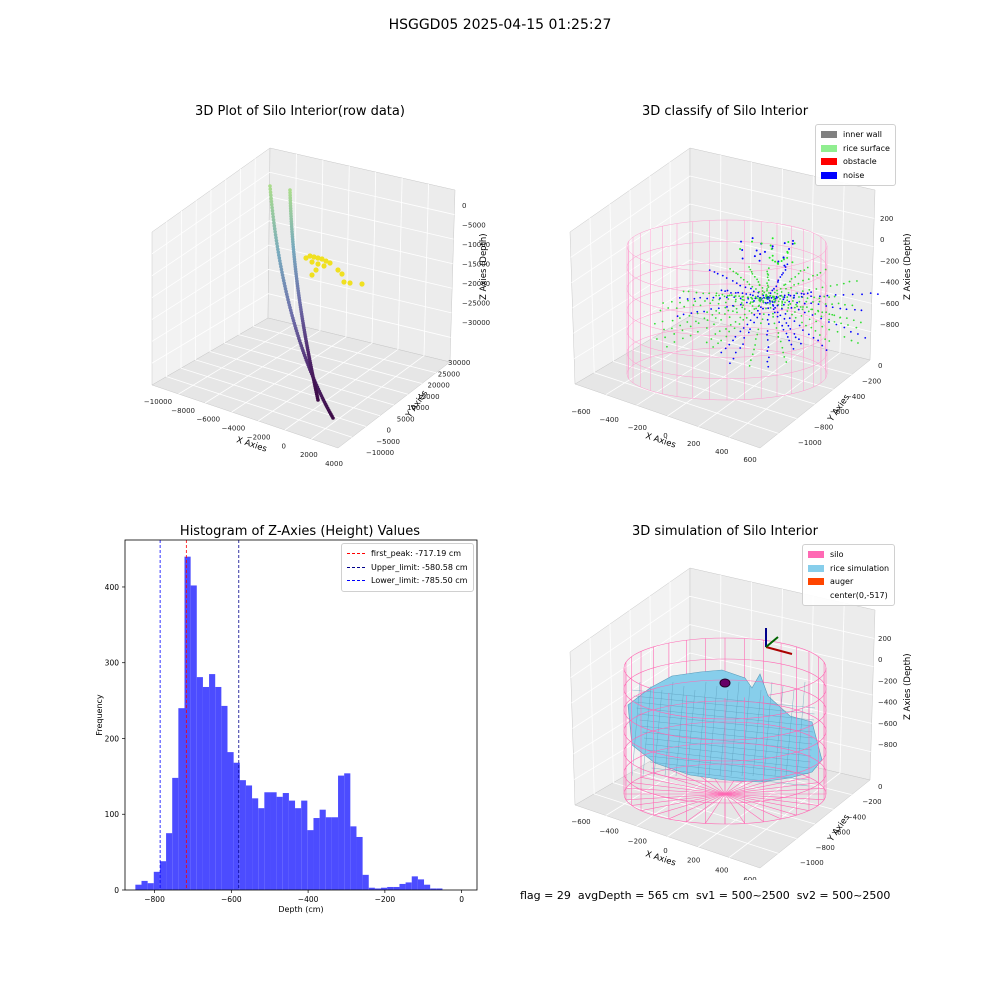  I want to click on legend-entry: obstacle, so click(855, 162).